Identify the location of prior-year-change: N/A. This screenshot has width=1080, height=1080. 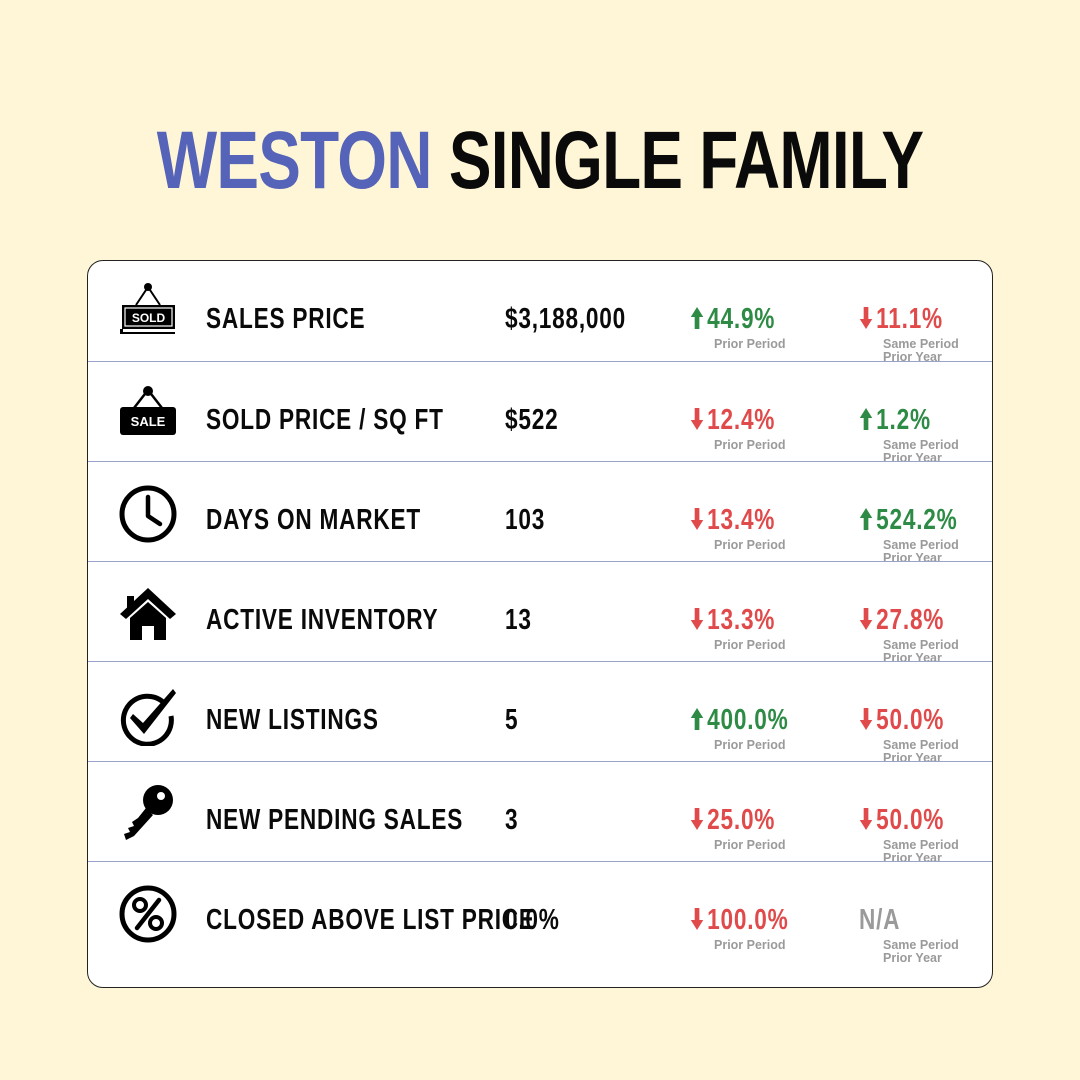
(880, 920).